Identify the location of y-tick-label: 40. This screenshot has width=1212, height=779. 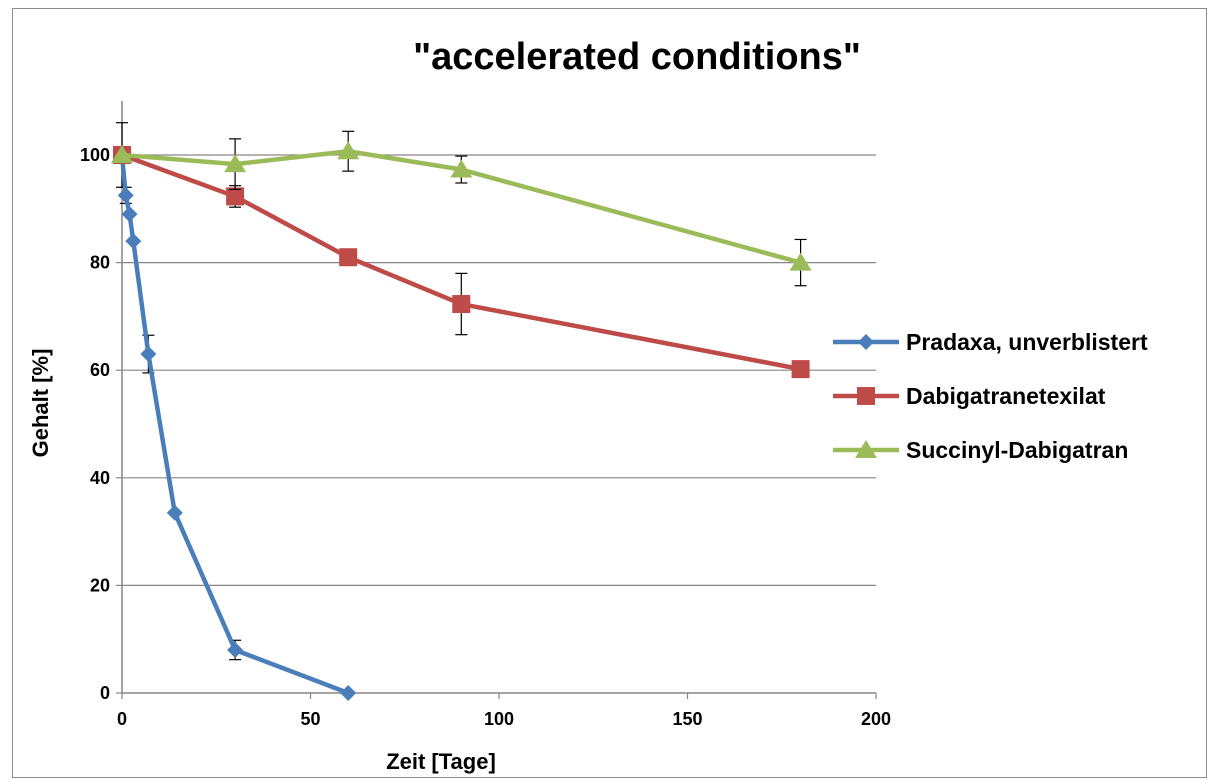
(100, 478).